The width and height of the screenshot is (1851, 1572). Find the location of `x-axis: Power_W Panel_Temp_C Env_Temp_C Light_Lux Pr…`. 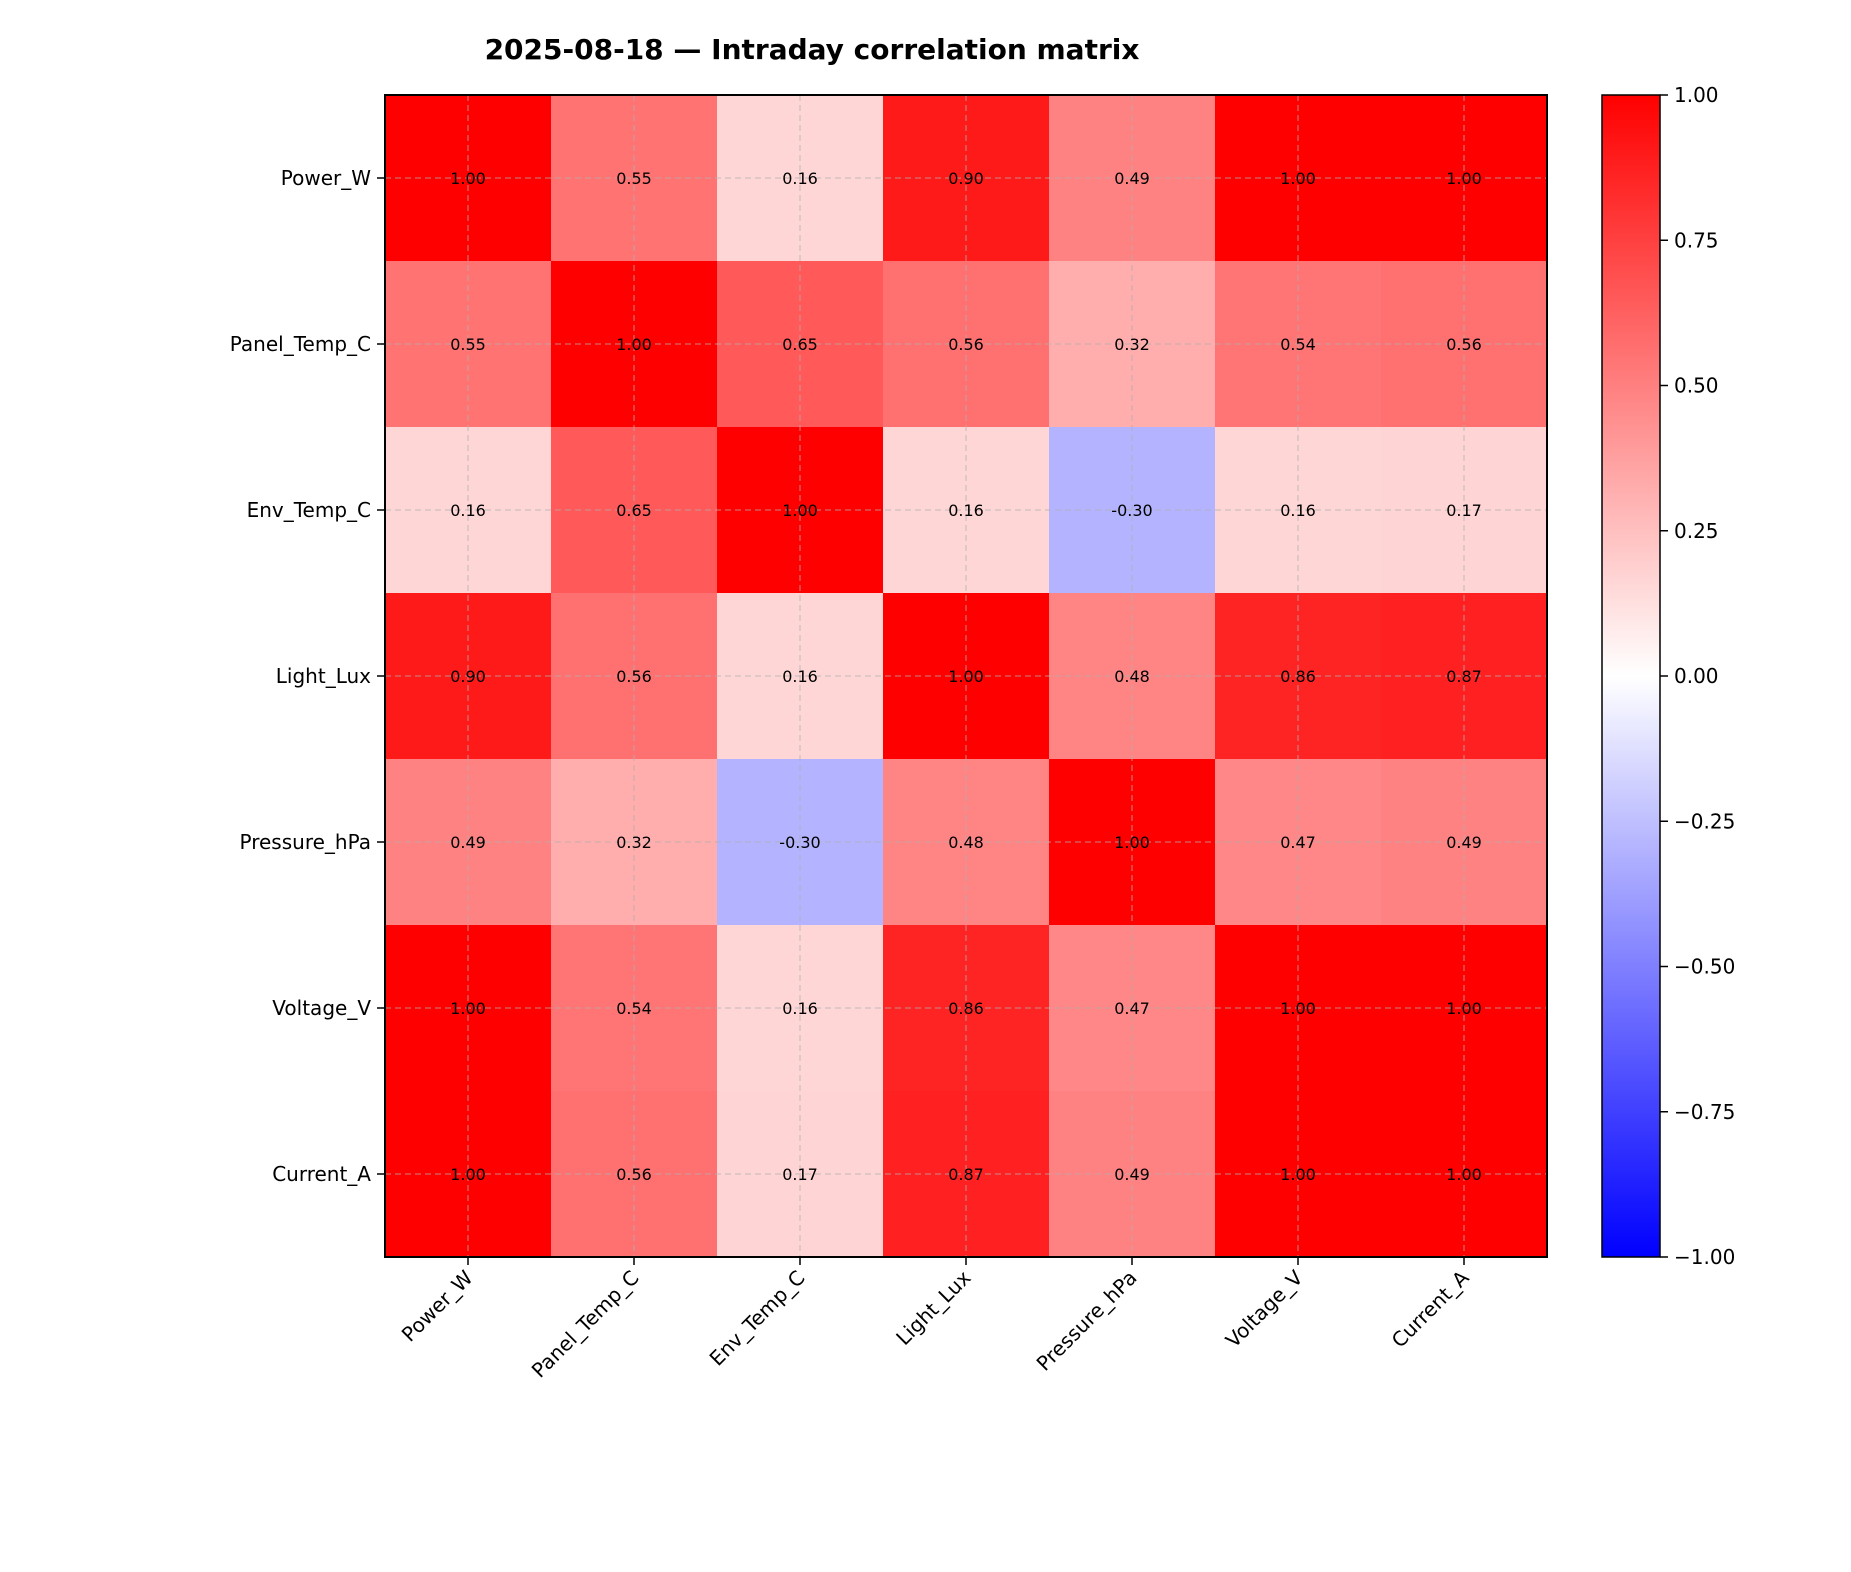

x-axis: Power_W Panel_Temp_C Env_Temp_C Light_Lux Pr… is located at coordinates (935, 1319).